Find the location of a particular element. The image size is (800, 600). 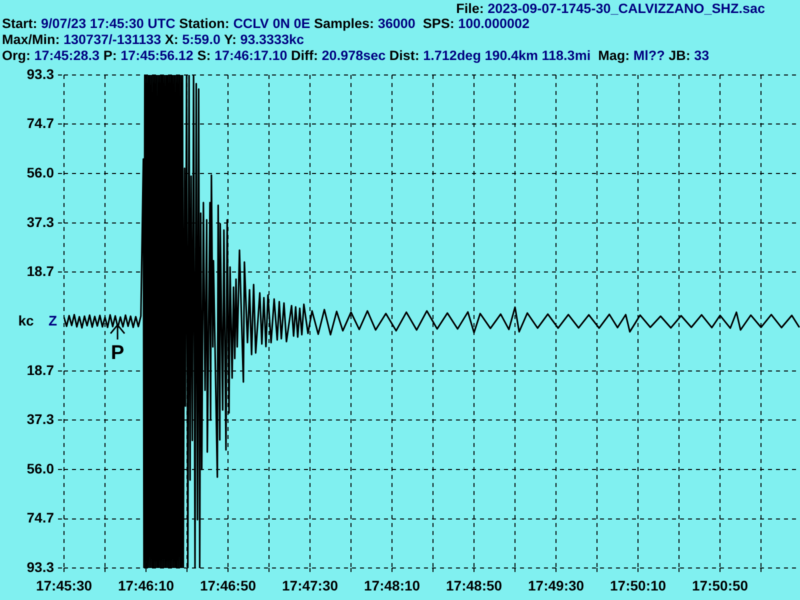

chart-title: File: 2023-09-07-1745-30_CALVIZZANO_SHZ.sac is located at coordinates (610, 8).